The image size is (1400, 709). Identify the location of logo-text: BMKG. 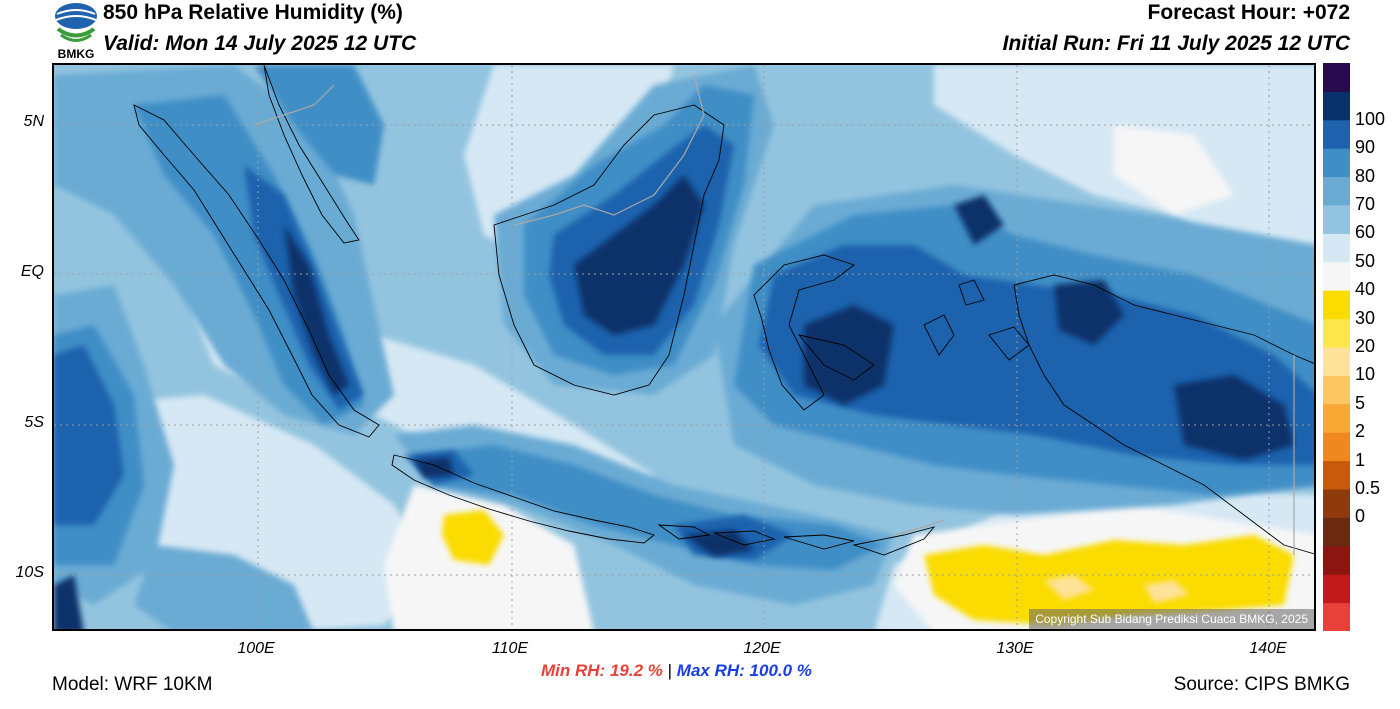
(76, 53).